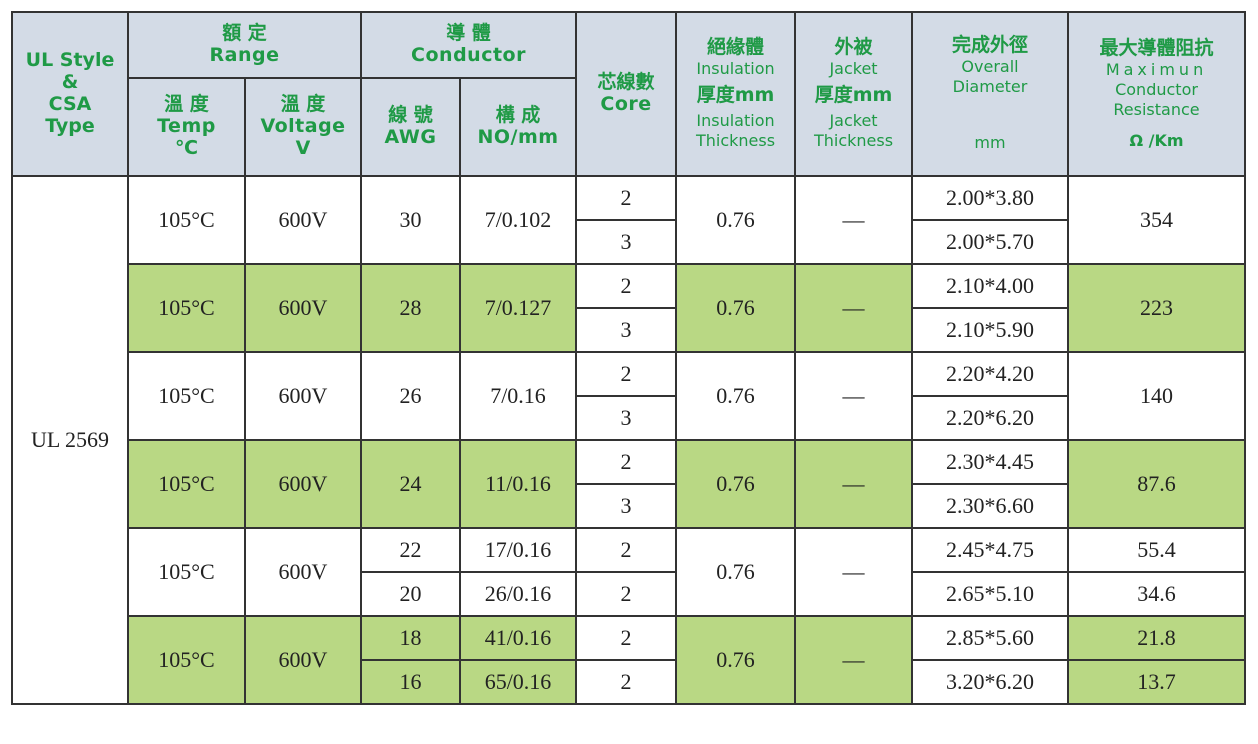  I want to click on diameter-cell: 2.00*3.80, so click(990, 198).